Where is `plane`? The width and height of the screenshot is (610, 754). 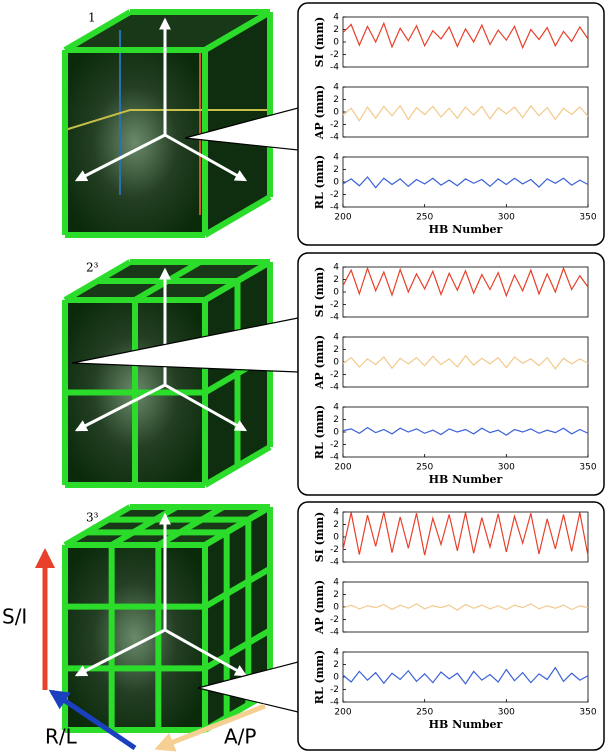
plane is located at coordinates (167, 120).